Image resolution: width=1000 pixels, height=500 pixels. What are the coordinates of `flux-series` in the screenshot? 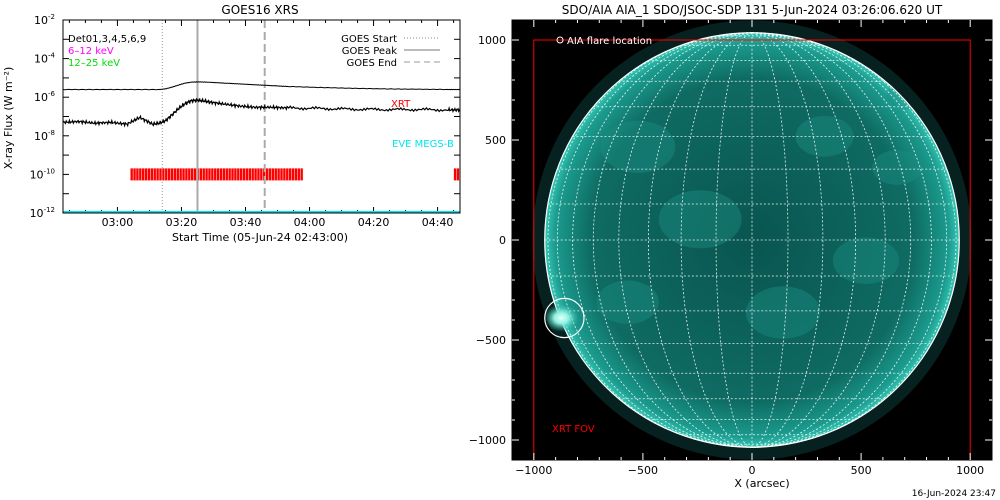 It's located at (261, 104).